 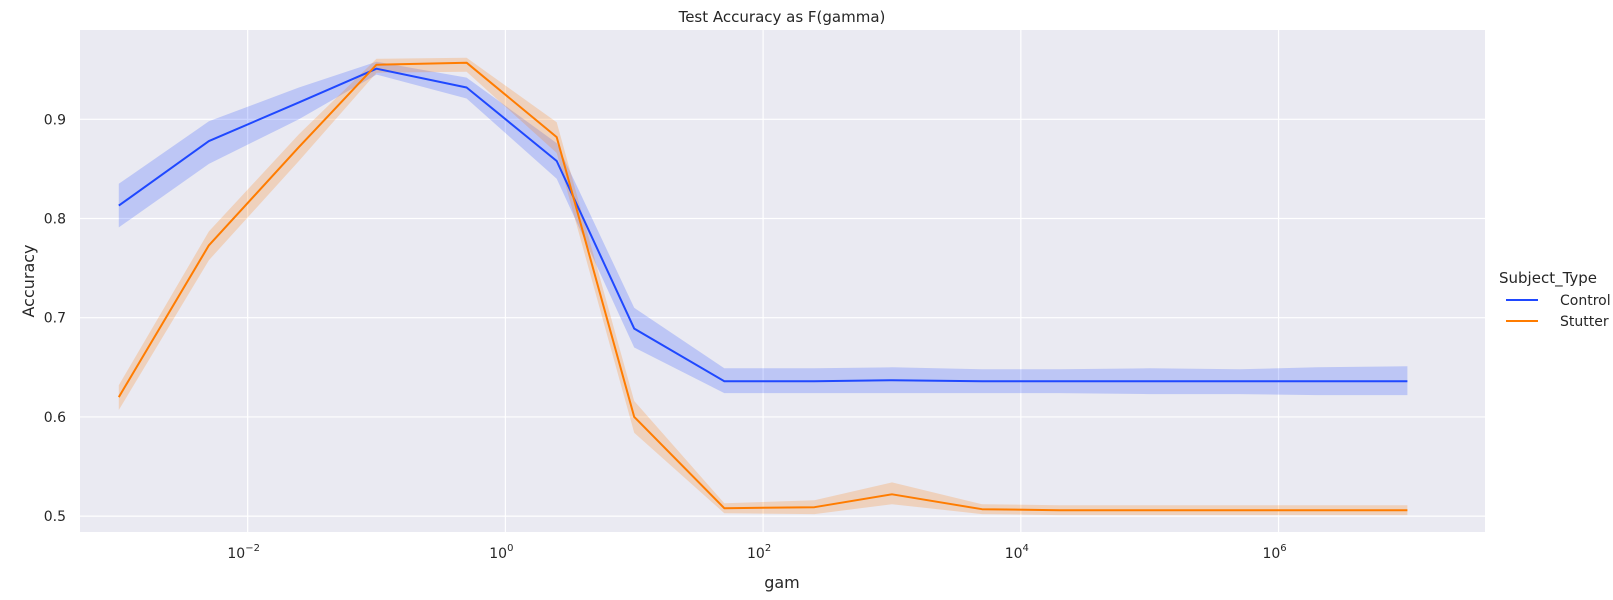 I want to click on x-tick-label: 10⁰, so click(x=501, y=552).